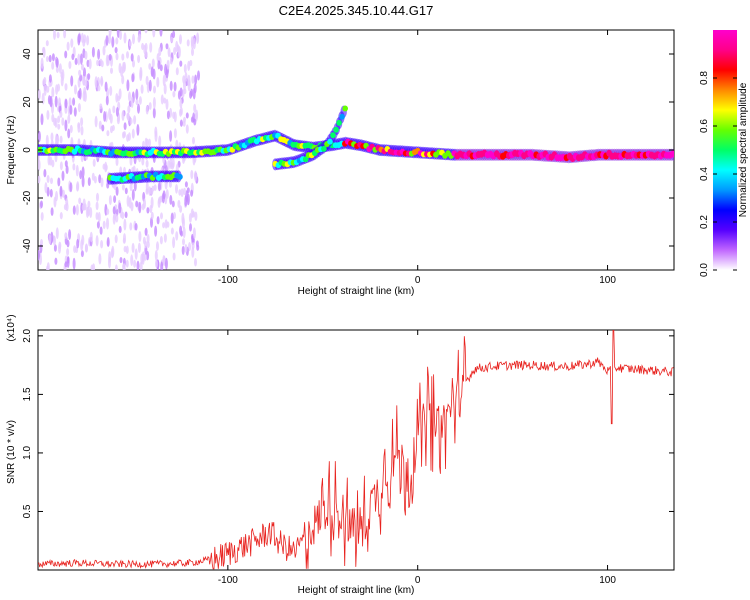 This screenshot has width=750, height=600. I want to click on colorbar-tick-label: 0.4, so click(704, 174).